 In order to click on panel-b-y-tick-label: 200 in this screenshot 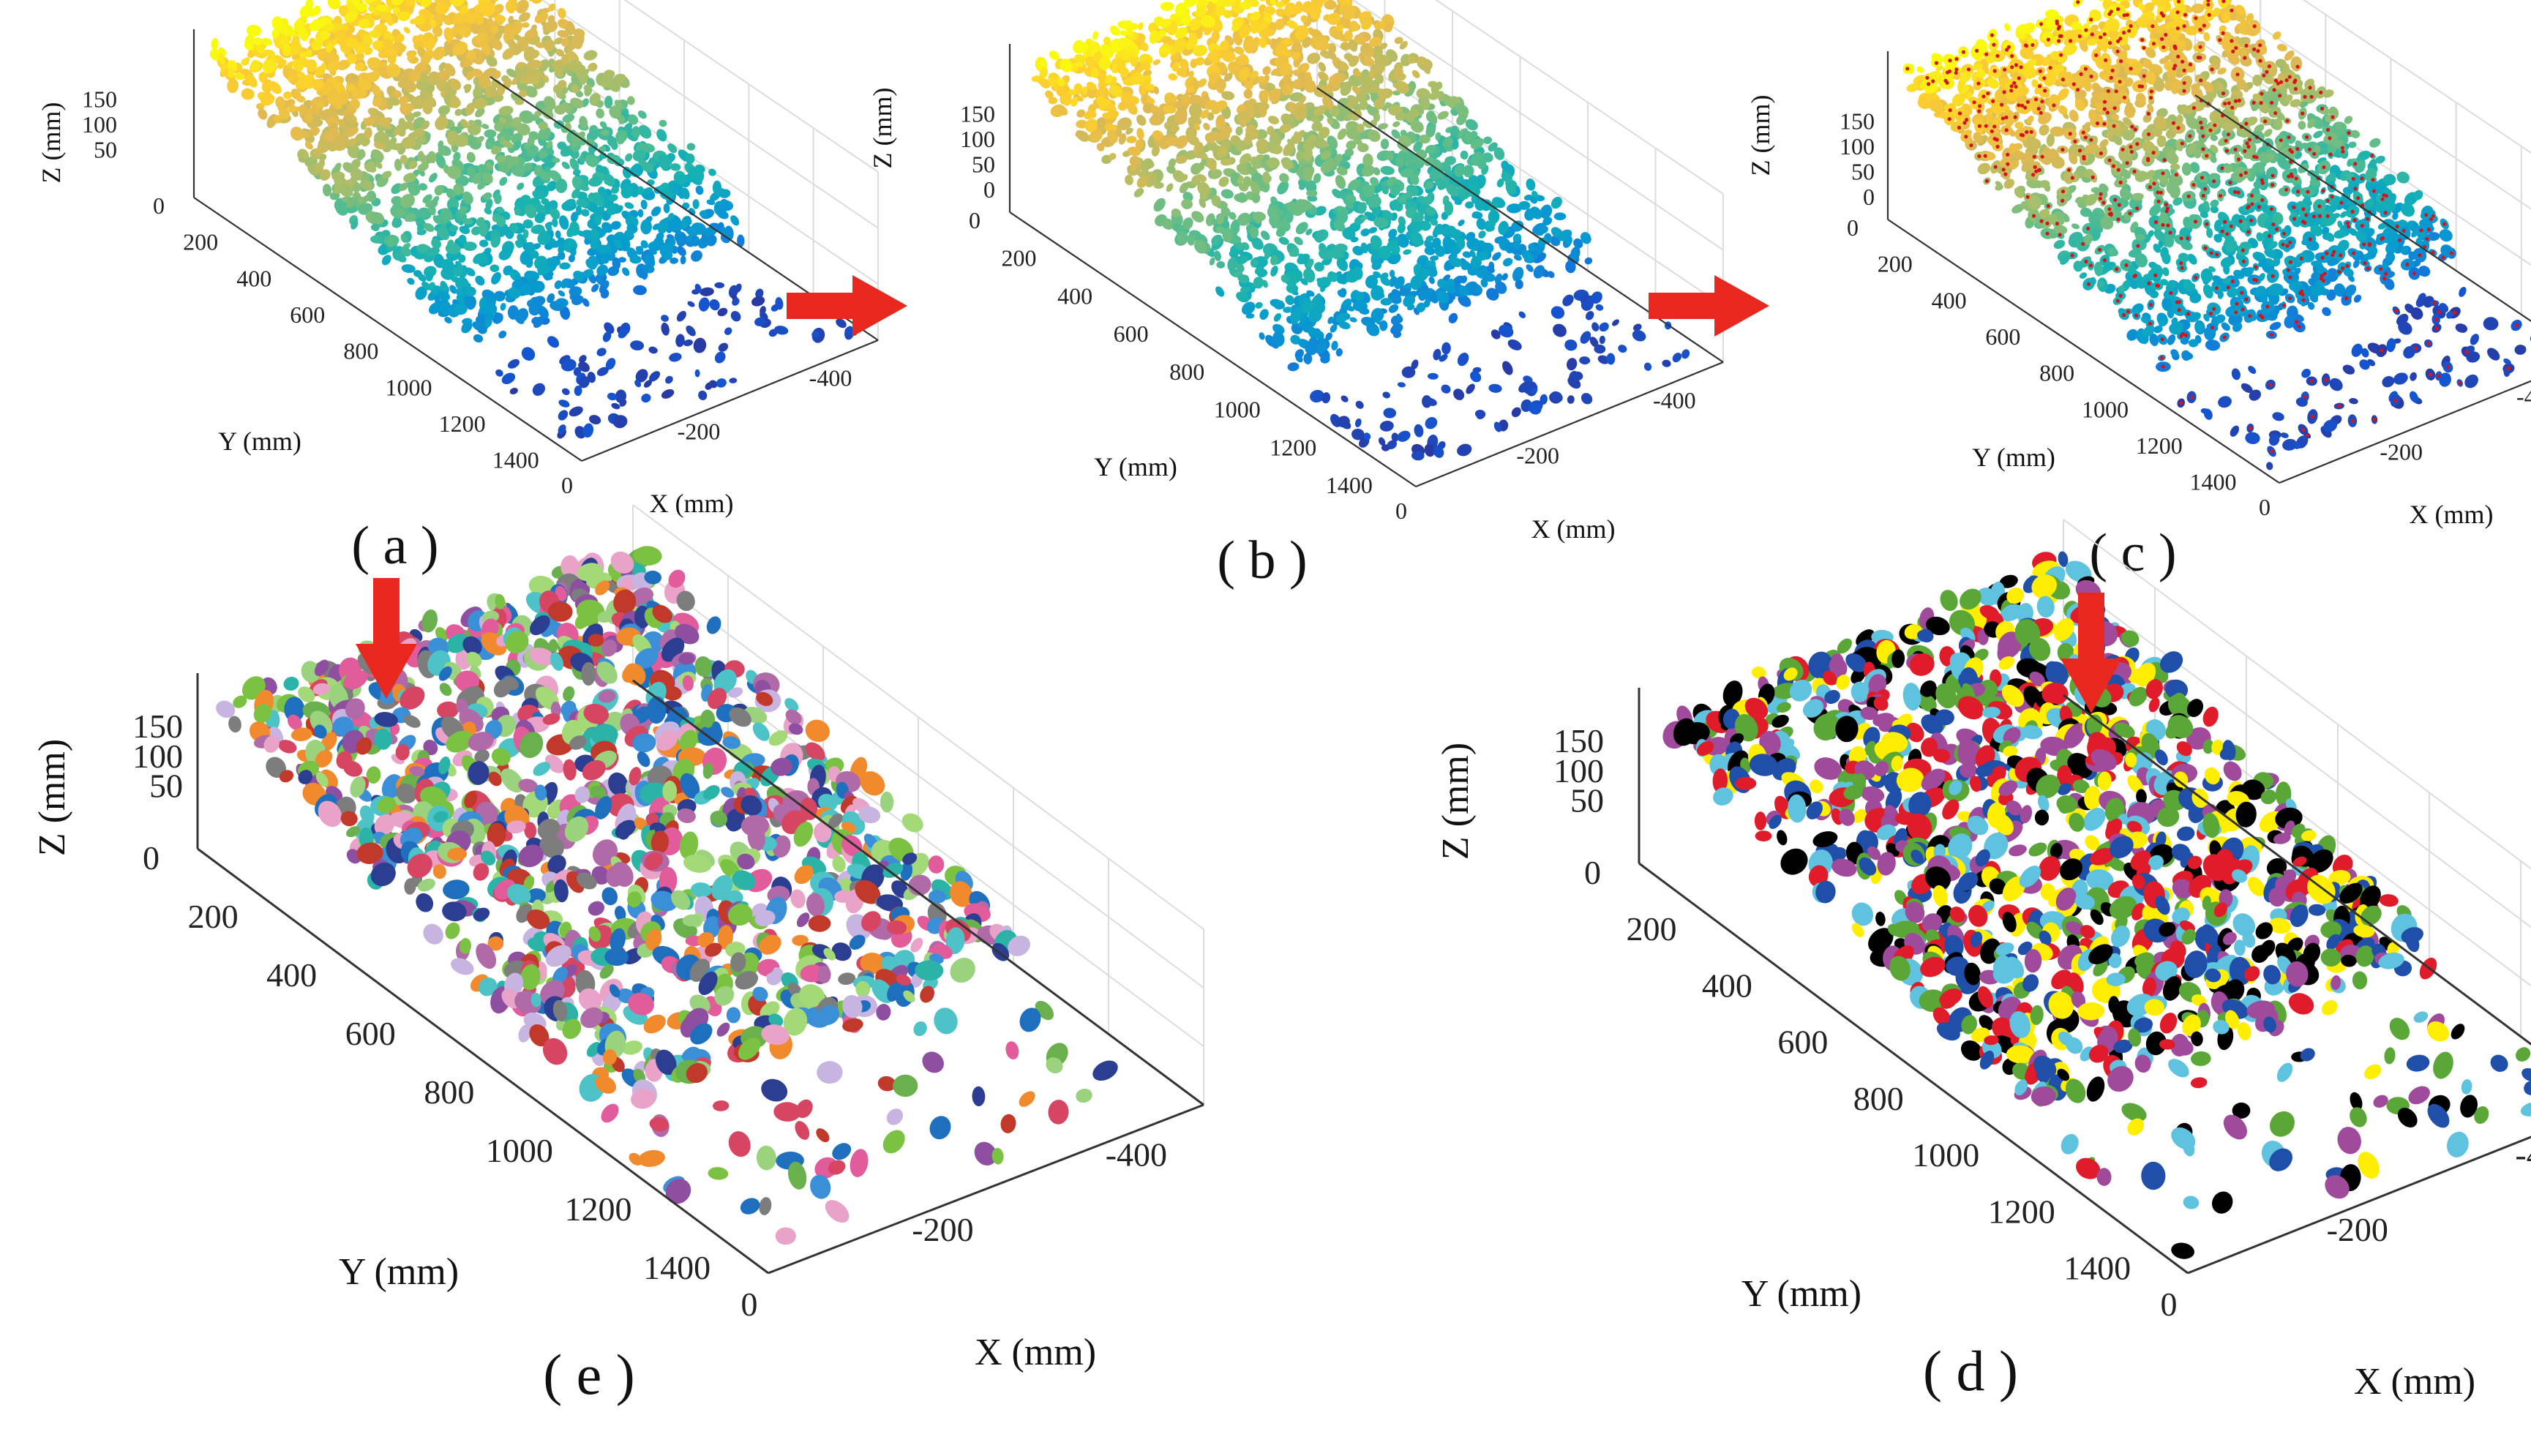, I will do `click(1019, 258)`.